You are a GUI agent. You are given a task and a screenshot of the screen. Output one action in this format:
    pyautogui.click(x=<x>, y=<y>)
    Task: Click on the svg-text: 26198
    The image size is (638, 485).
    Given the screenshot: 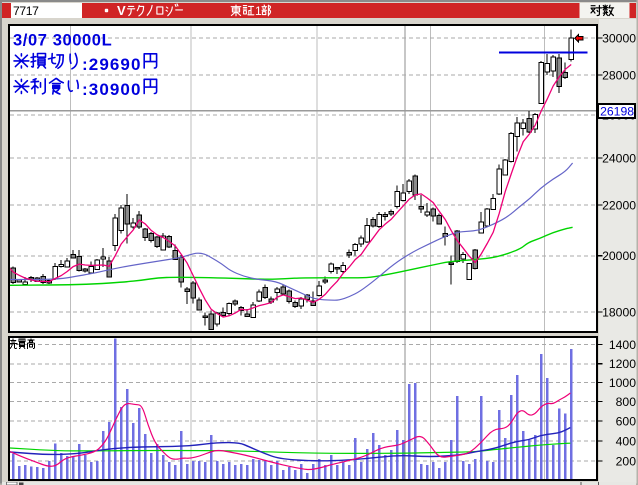 What is the action you would take?
    pyautogui.click(x=617, y=111)
    